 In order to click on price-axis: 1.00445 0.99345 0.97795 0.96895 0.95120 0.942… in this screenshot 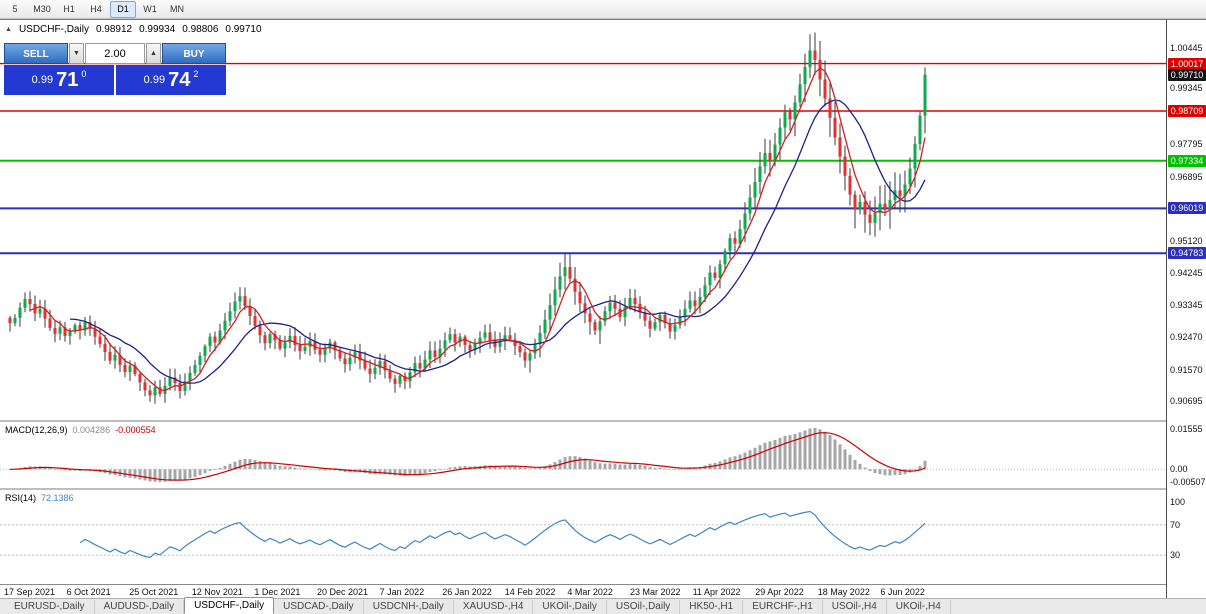, I will do `click(1186, 309)`.